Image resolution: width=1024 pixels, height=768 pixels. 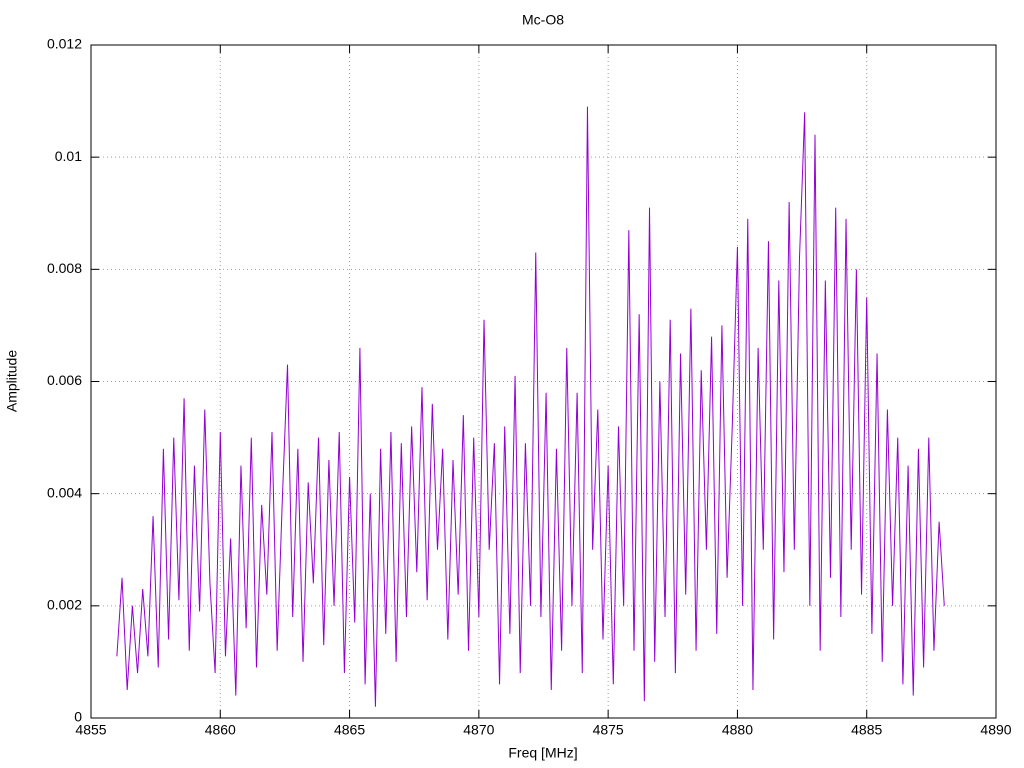 What do you see at coordinates (478, 730) in the screenshot?
I see `x-tick-label: 4870` at bounding box center [478, 730].